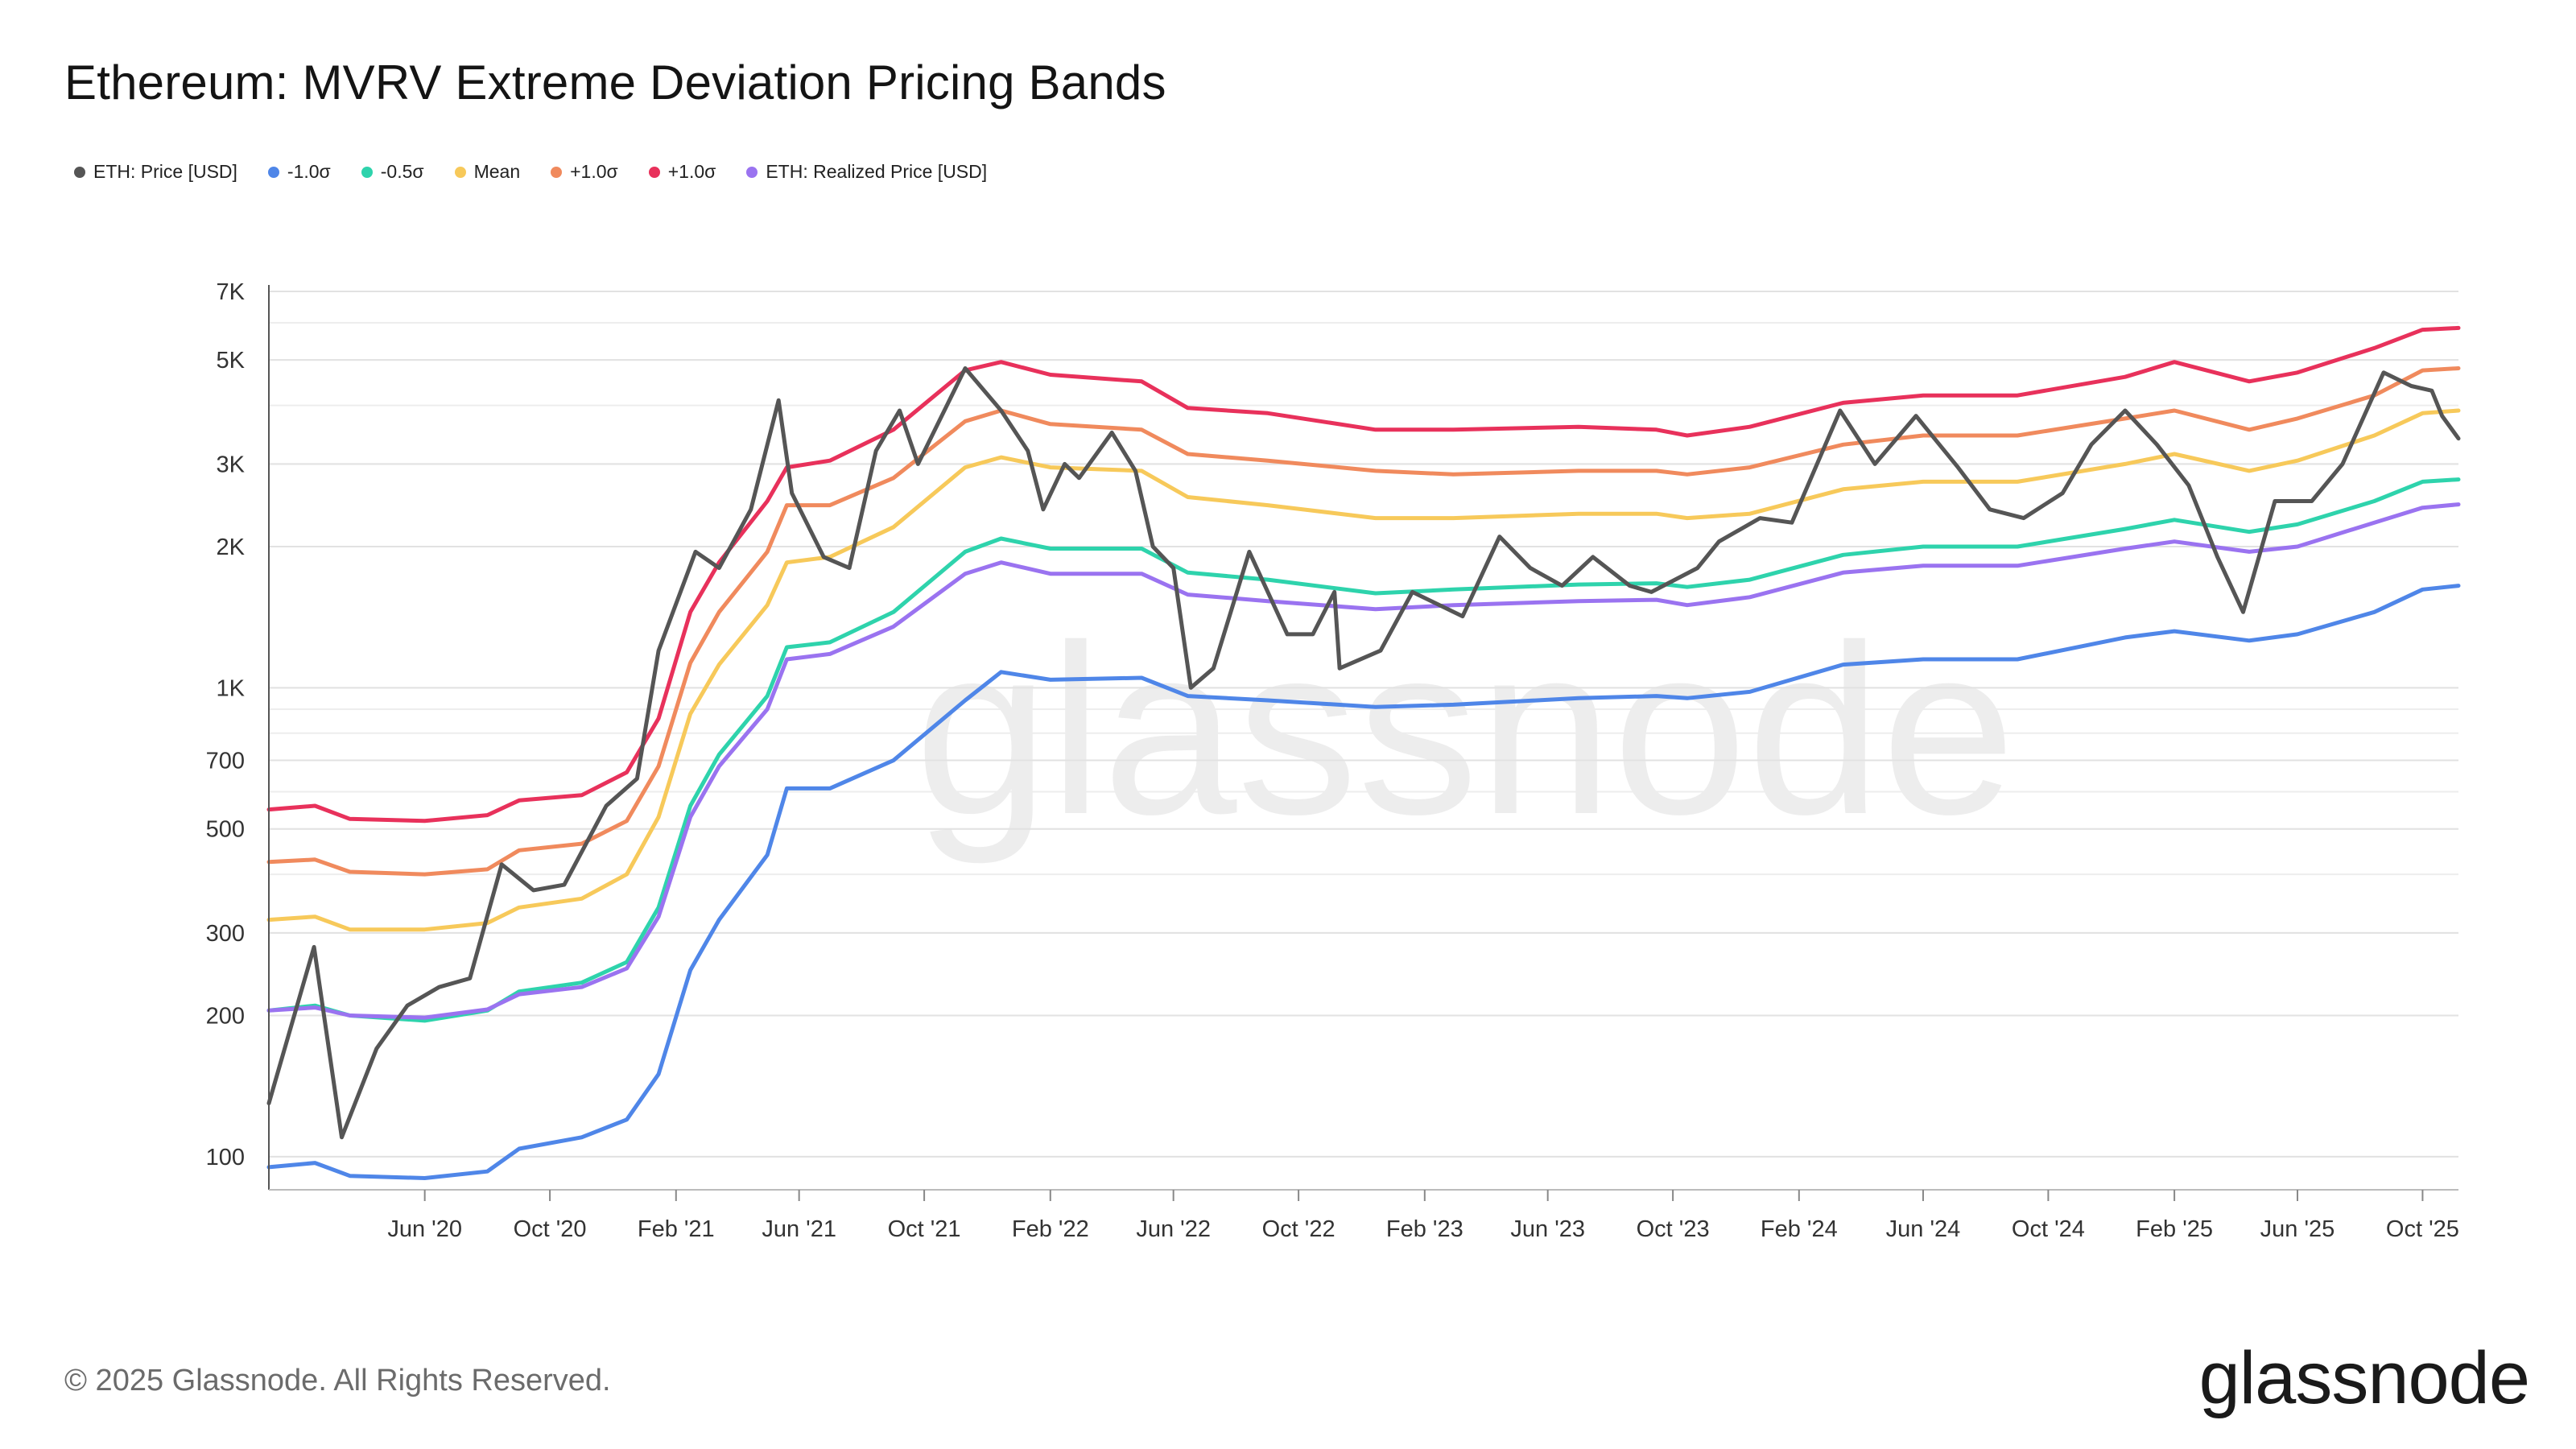  I want to click on y-tick-label: 1K, so click(231, 688).